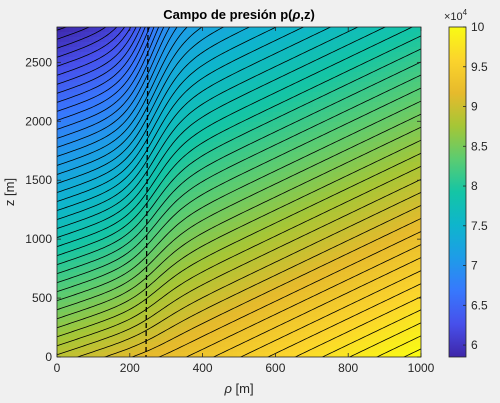 The image size is (500, 403). I want to click on boundary-dashed-line, so click(147, 192).